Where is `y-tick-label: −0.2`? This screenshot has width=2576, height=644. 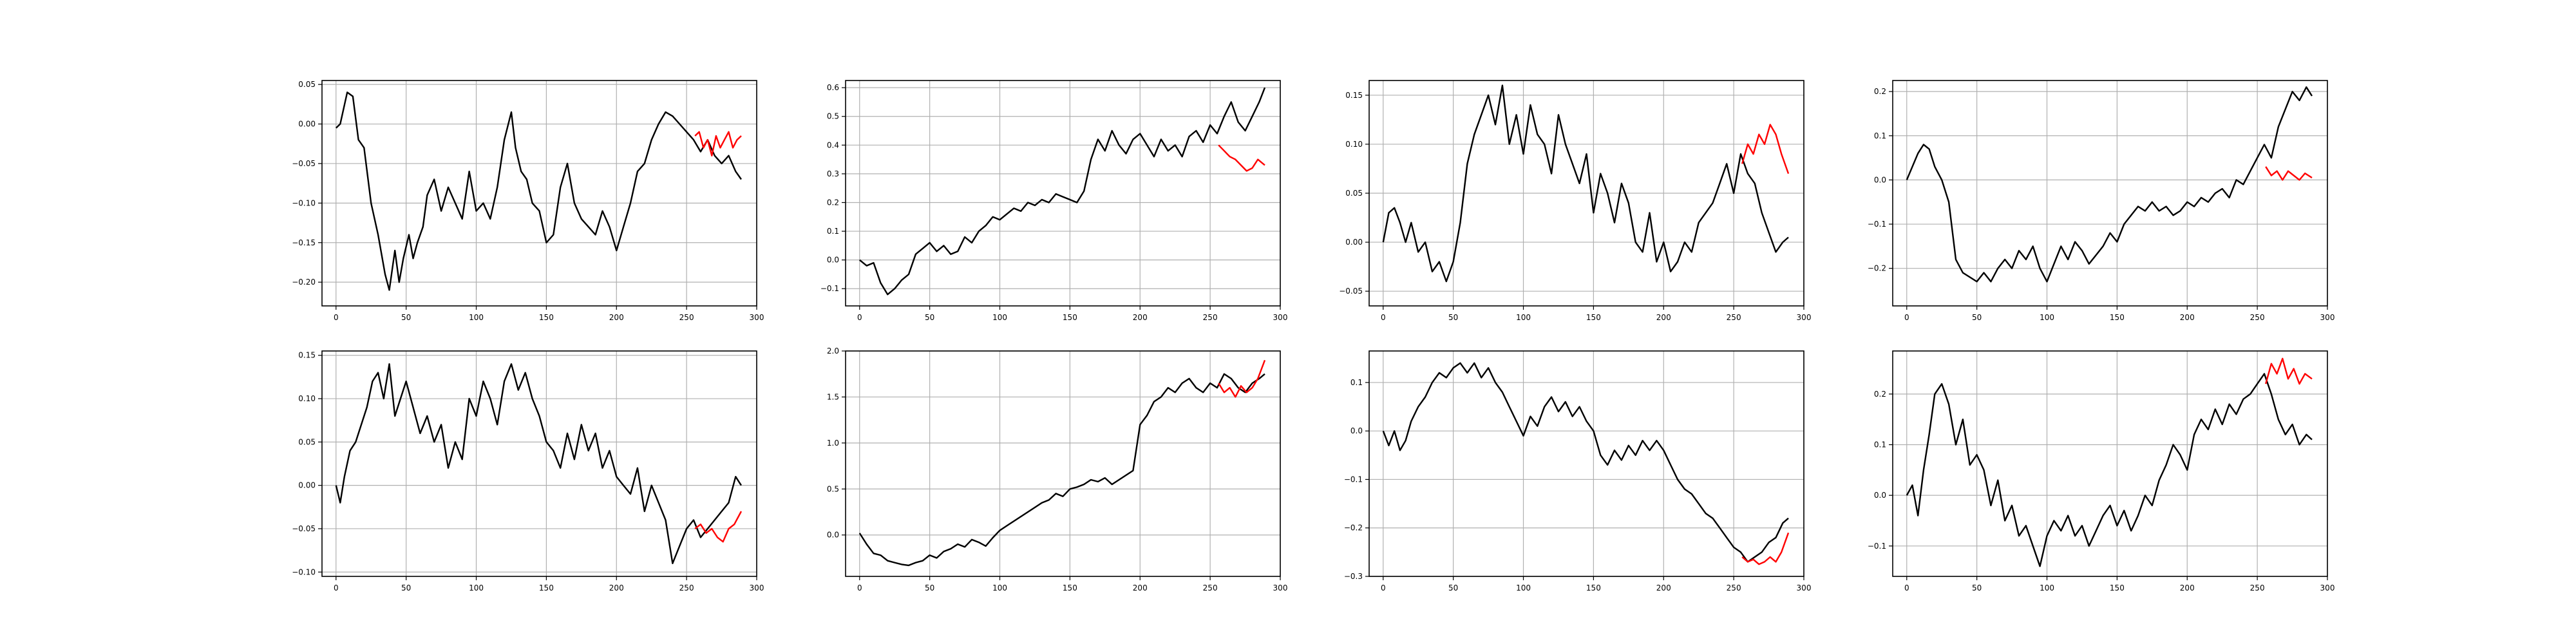
y-tick-label: −0.2 is located at coordinates (1353, 528).